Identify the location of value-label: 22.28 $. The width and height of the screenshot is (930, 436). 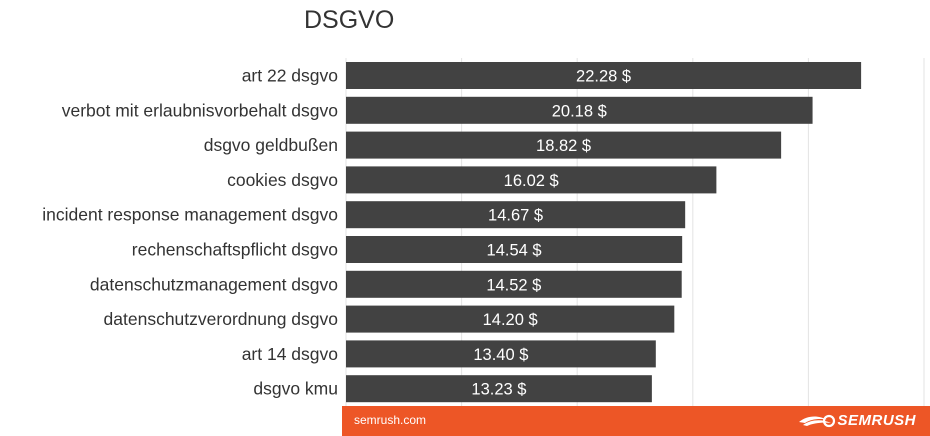
(603, 77).